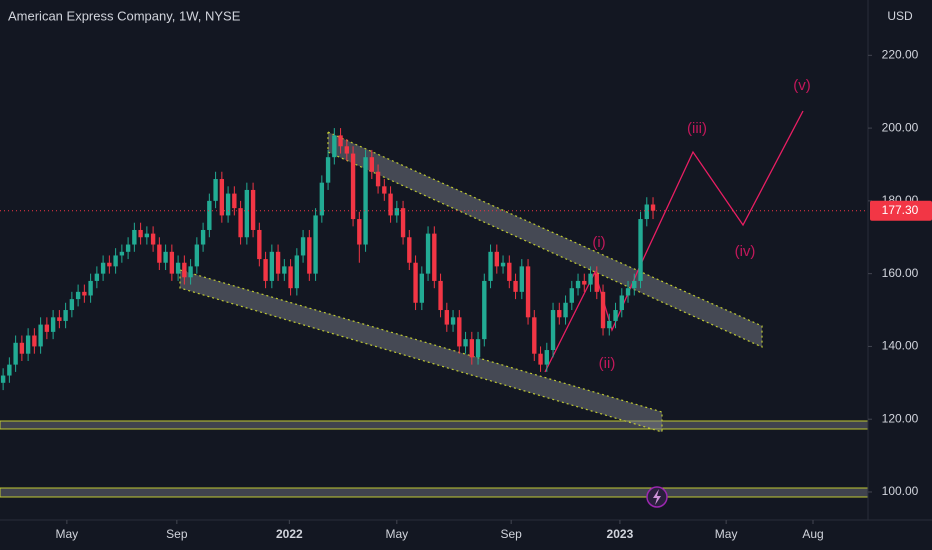 This screenshot has width=932, height=550. I want to click on alert-bolt, so click(657, 497).